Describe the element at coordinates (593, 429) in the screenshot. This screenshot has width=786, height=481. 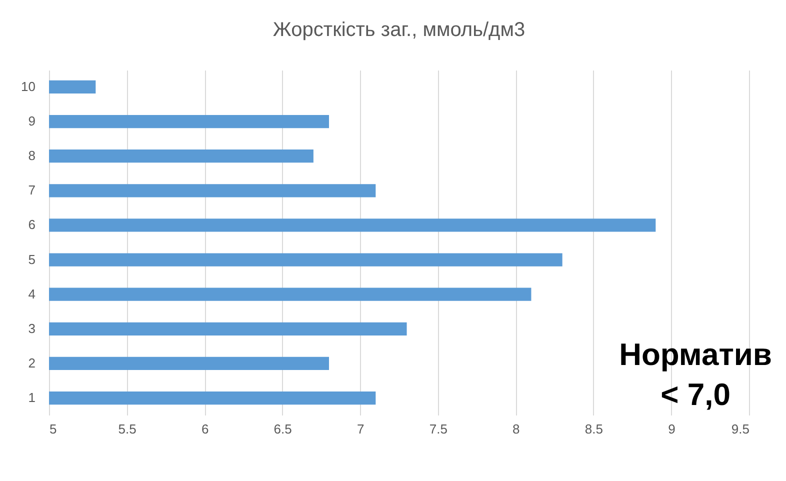
I see `x-tick-label: 8.5` at that location.